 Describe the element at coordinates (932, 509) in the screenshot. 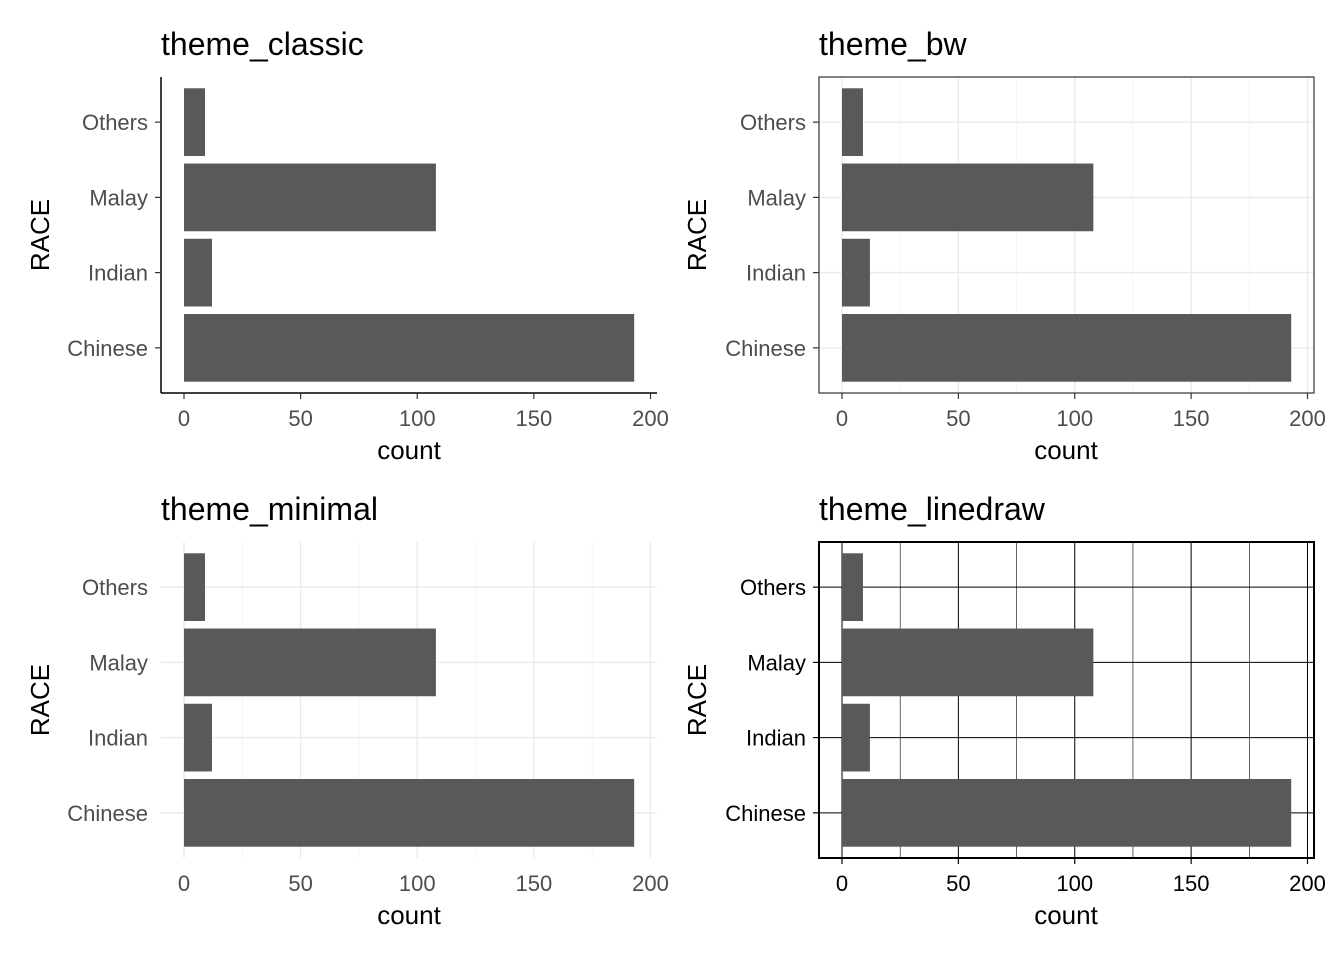

I see `panel-title: theme_linedraw` at that location.